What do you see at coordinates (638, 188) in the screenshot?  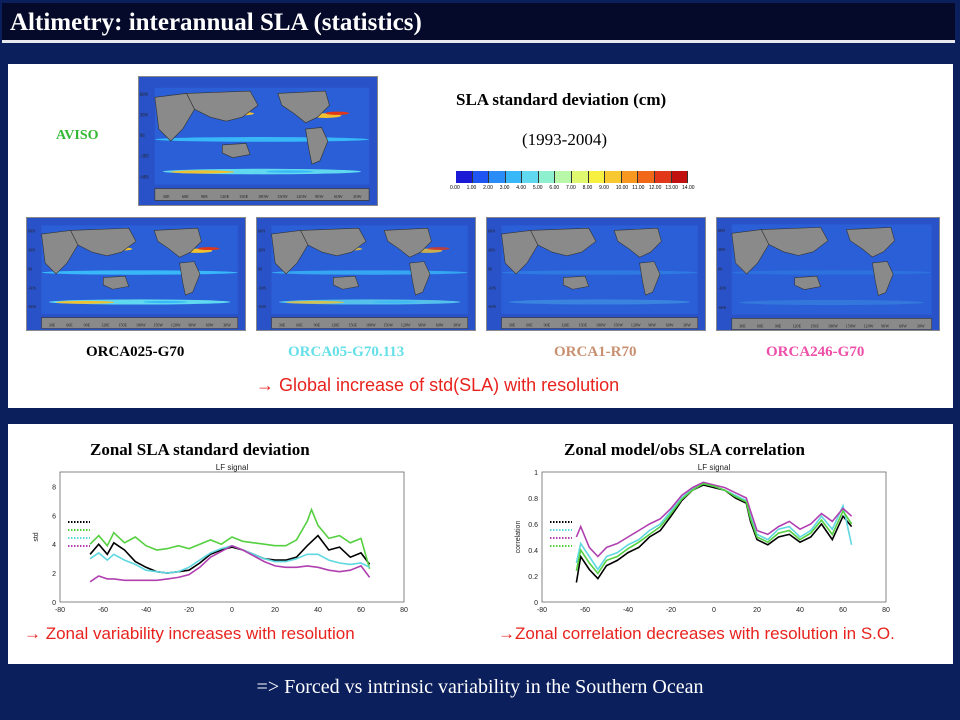 I see `colorbar-tick: 11.00` at bounding box center [638, 188].